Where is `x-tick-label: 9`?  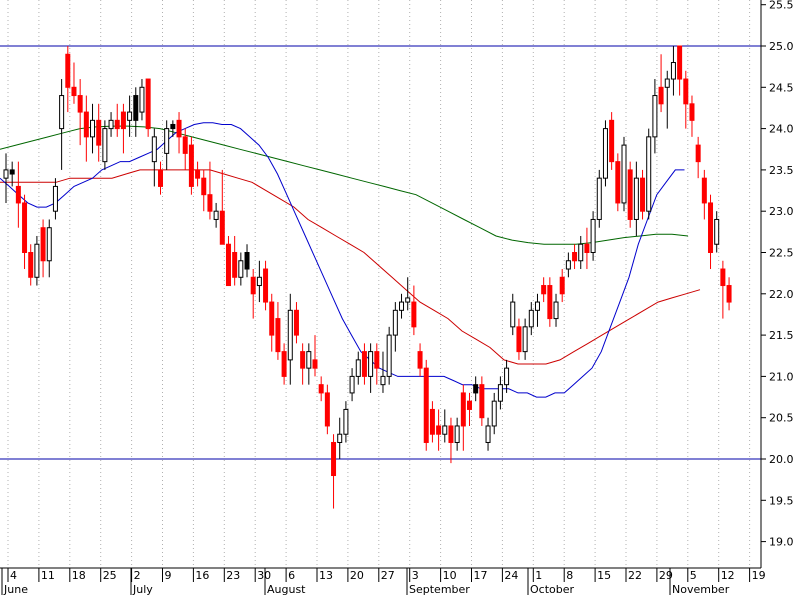
x-tick-label: 9 is located at coordinates (168, 575).